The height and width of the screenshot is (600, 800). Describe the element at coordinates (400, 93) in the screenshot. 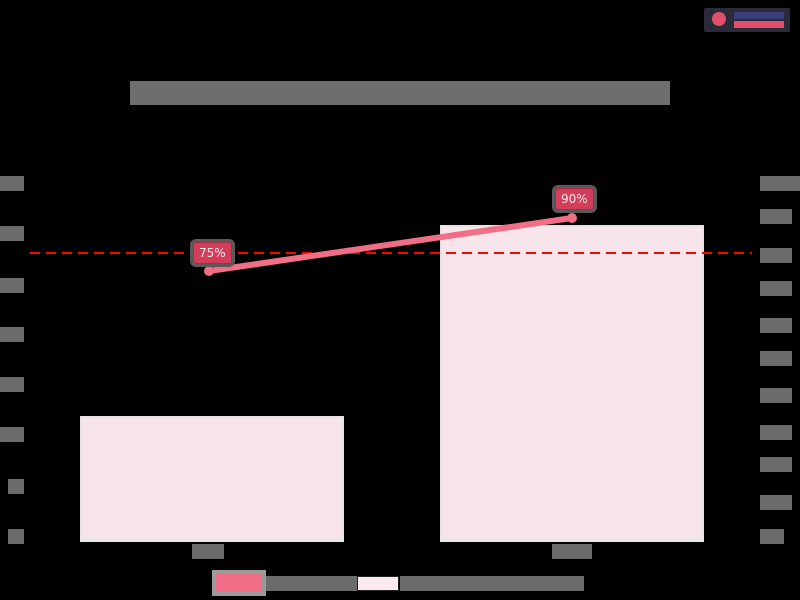

I see `chart-title-redacted` at that location.